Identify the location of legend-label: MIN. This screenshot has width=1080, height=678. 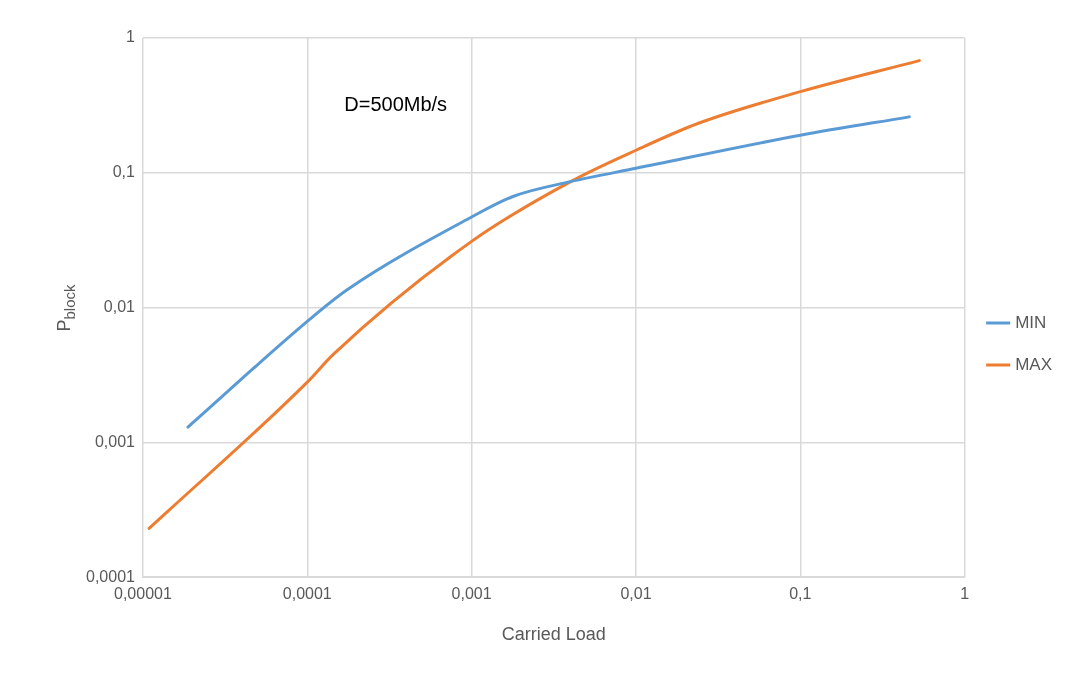
(1031, 322).